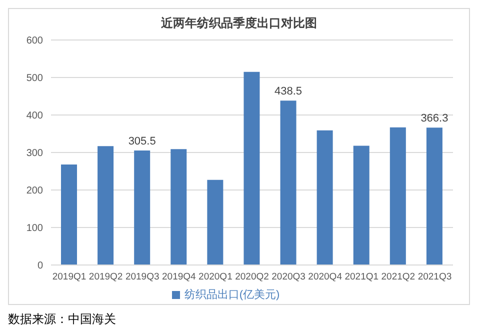 This screenshot has height=330, width=490. Describe the element at coordinates (35, 41) in the screenshot. I see `y-tick-label: 600` at that location.